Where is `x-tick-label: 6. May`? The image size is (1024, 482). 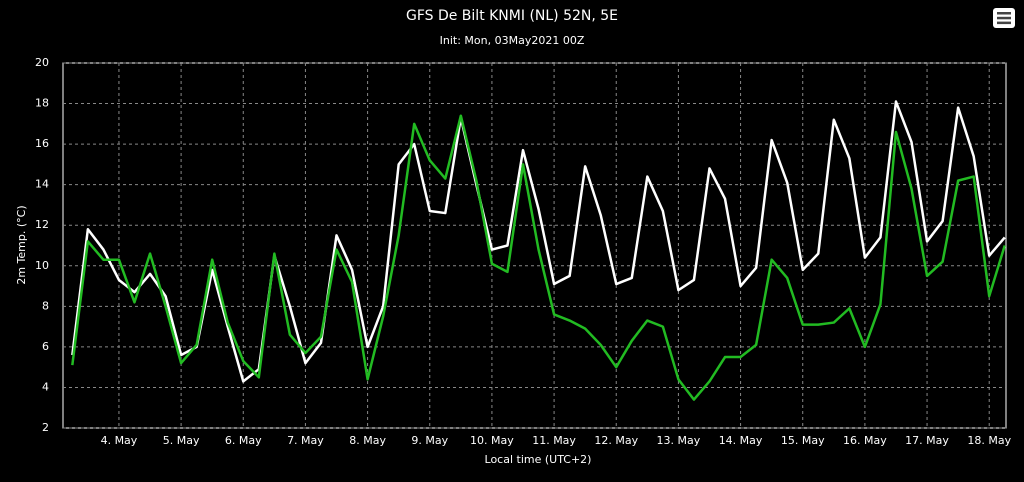
x-tick-label: 6. May is located at coordinates (243, 440).